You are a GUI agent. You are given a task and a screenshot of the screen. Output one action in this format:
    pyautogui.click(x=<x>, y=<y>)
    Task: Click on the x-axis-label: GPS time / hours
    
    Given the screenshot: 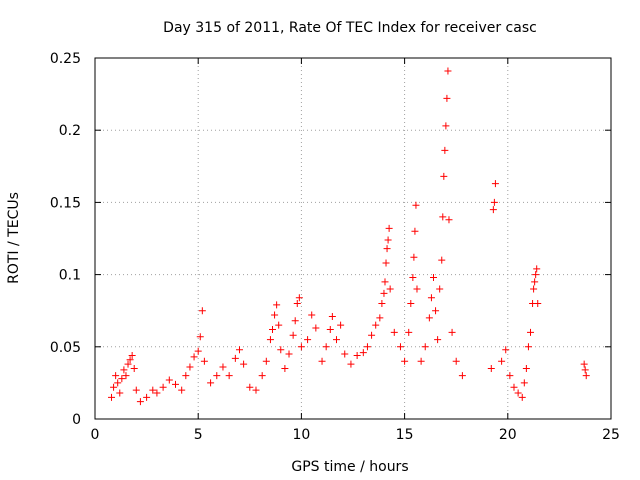 What is the action you would take?
    pyautogui.click(x=349, y=467)
    